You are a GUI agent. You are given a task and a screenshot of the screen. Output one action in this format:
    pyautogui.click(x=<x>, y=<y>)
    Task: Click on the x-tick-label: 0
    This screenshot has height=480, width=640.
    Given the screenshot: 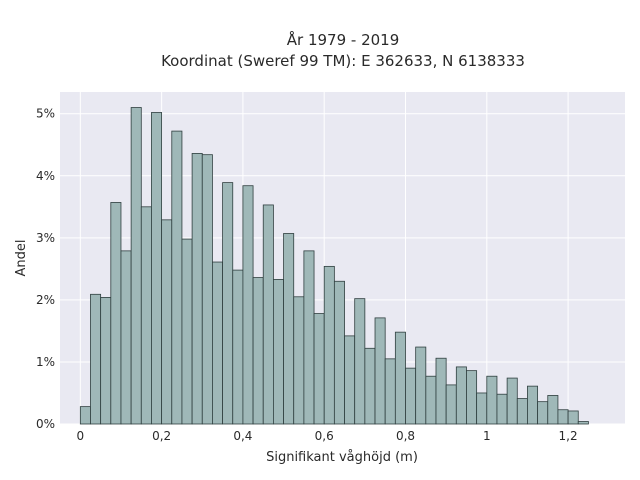 What is the action you would take?
    pyautogui.click(x=81, y=436)
    